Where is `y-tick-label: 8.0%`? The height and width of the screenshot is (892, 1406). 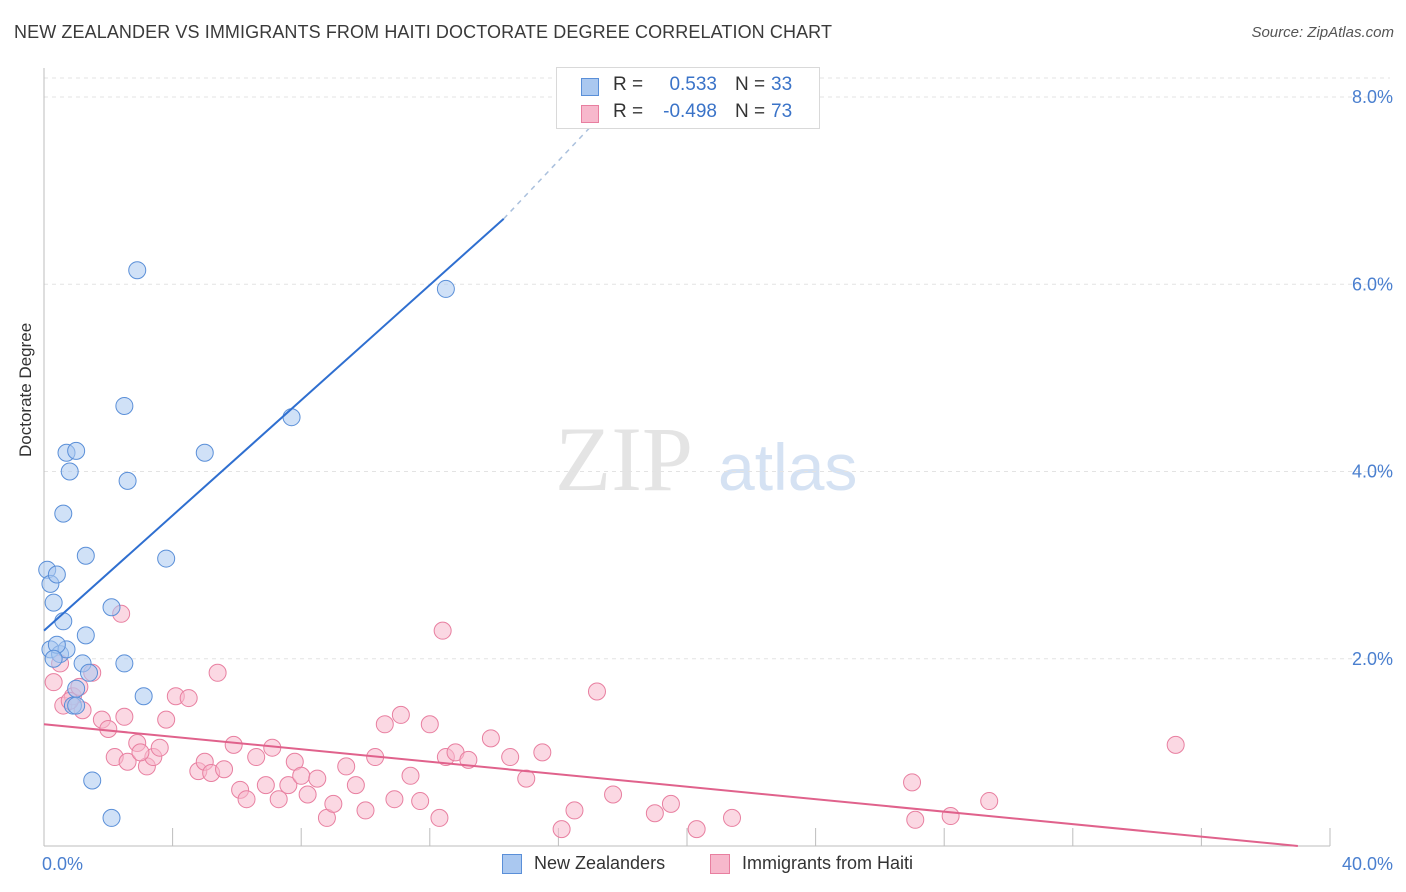 y-tick-label: 8.0% is located at coordinates (1372, 97).